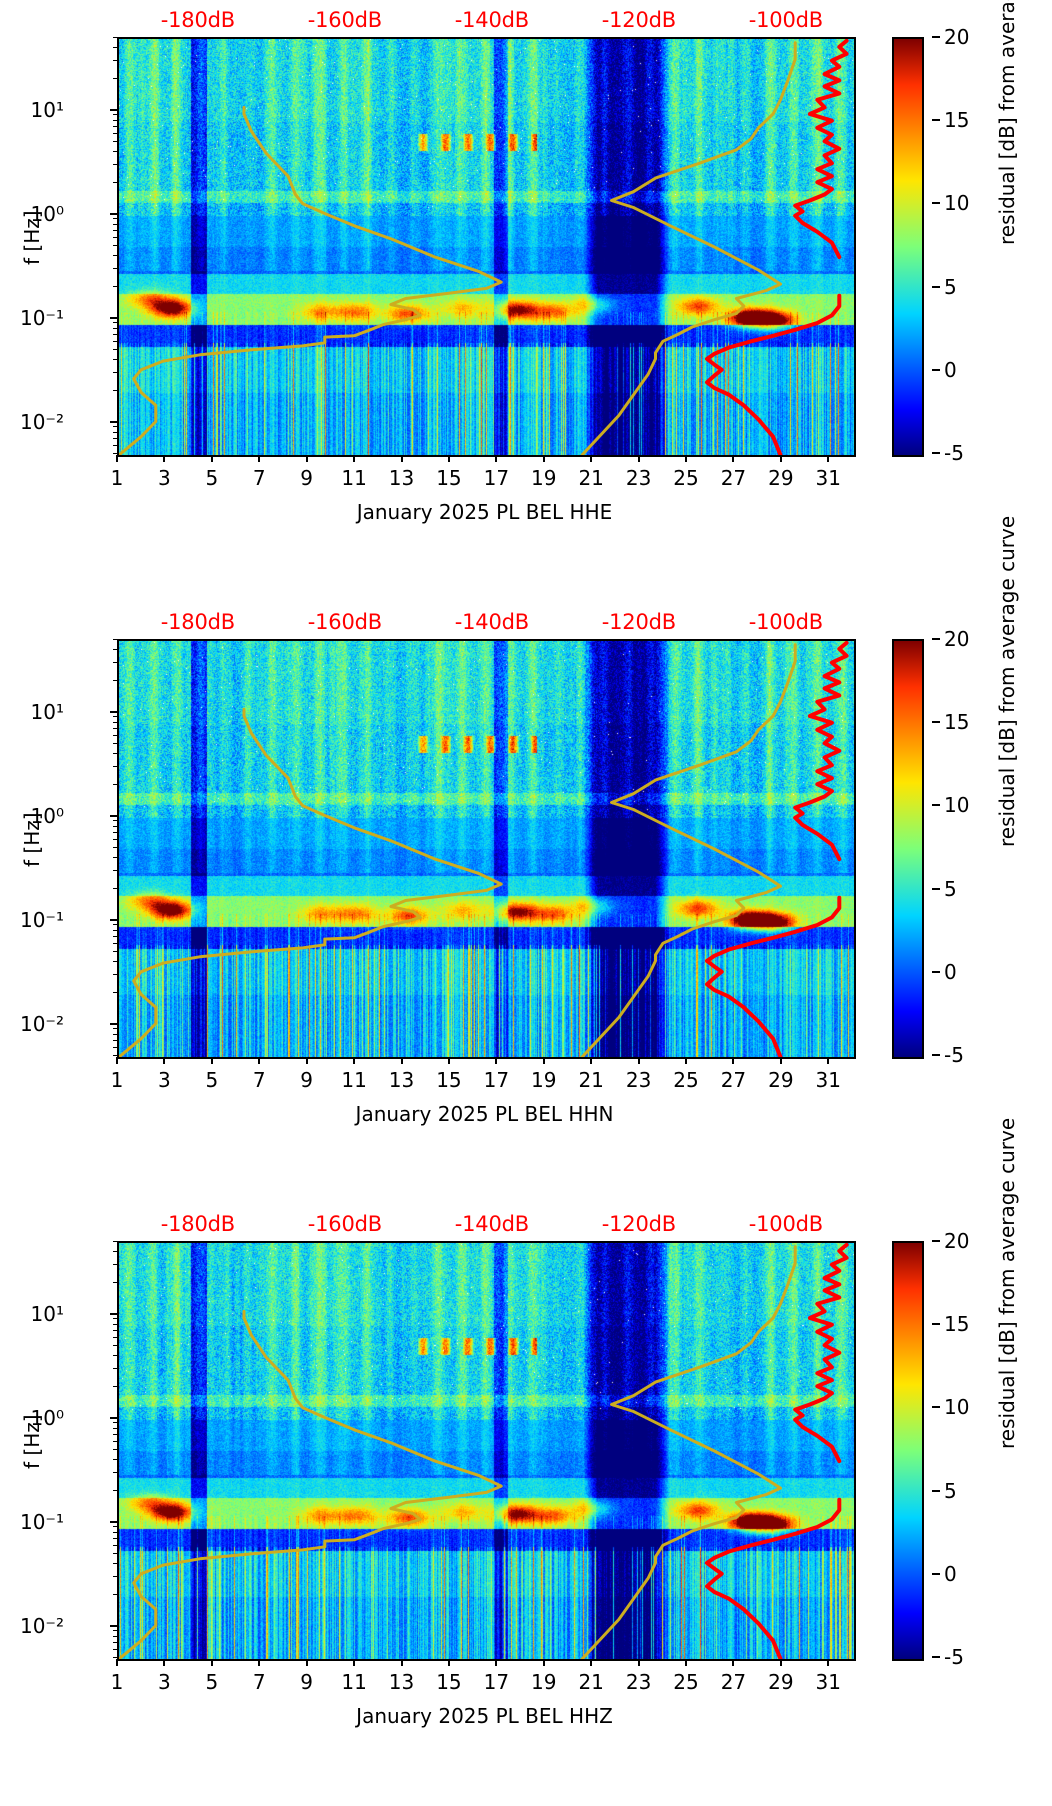 This screenshot has width=1052, height=1806. What do you see at coordinates (401, 1080) in the screenshot?
I see `x-axis-tick-label: 13` at bounding box center [401, 1080].